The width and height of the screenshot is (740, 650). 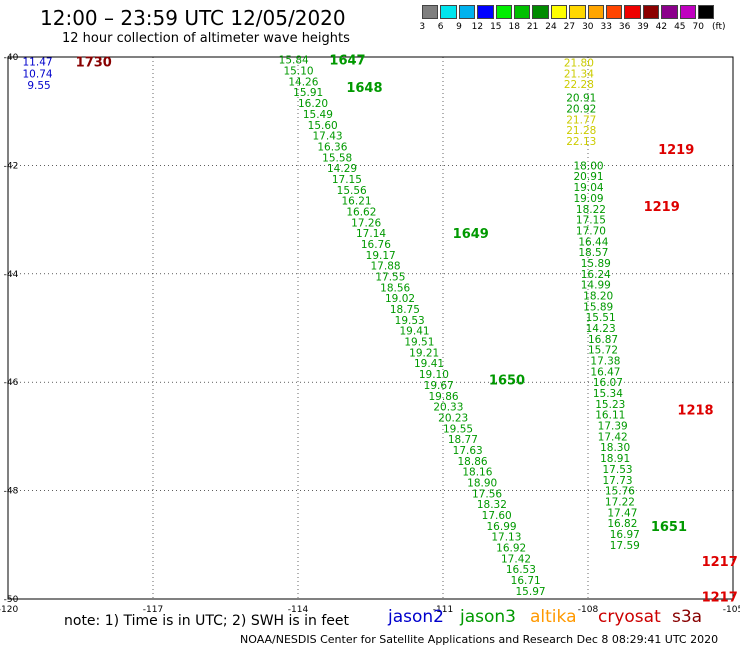 I want to click on data-point-altika: 21.80, so click(x=579, y=63).